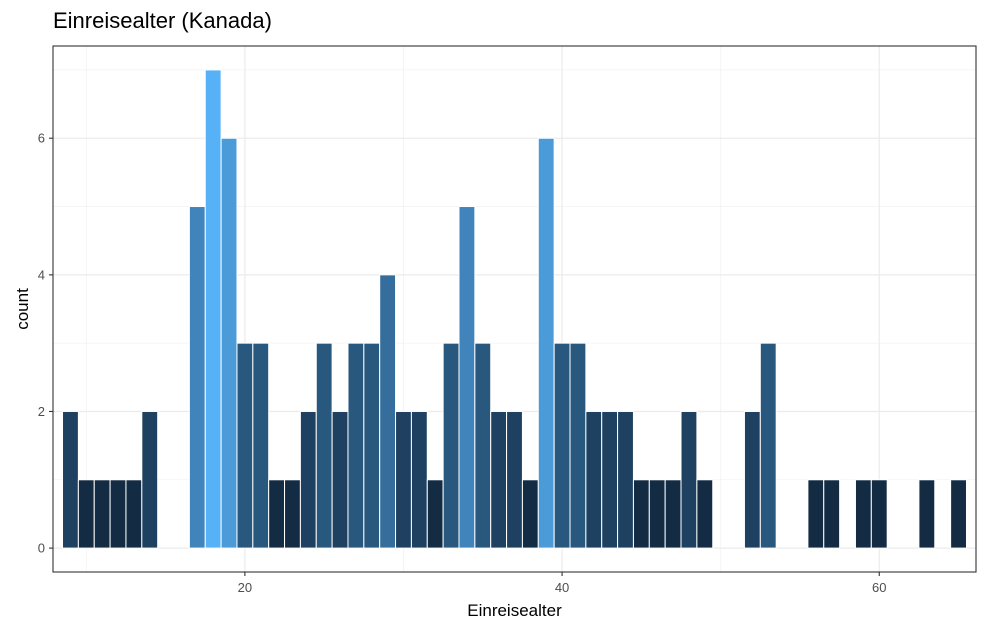  What do you see at coordinates (41, 274) in the screenshot?
I see `y-tick-label: 4` at bounding box center [41, 274].